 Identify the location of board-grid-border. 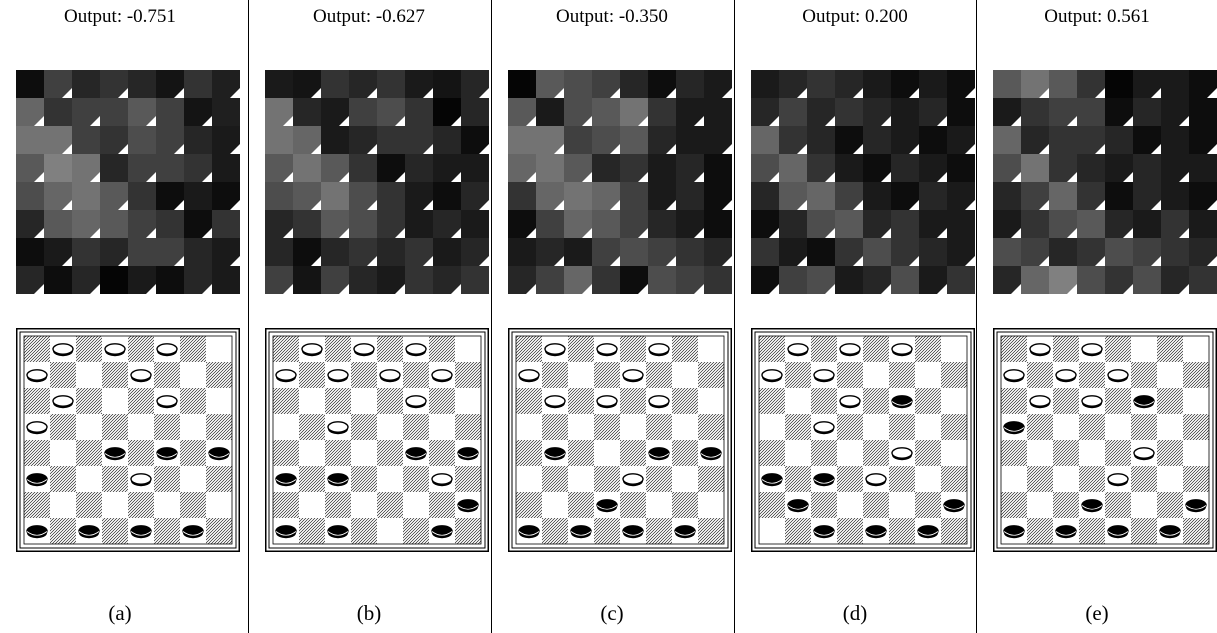
(620, 440).